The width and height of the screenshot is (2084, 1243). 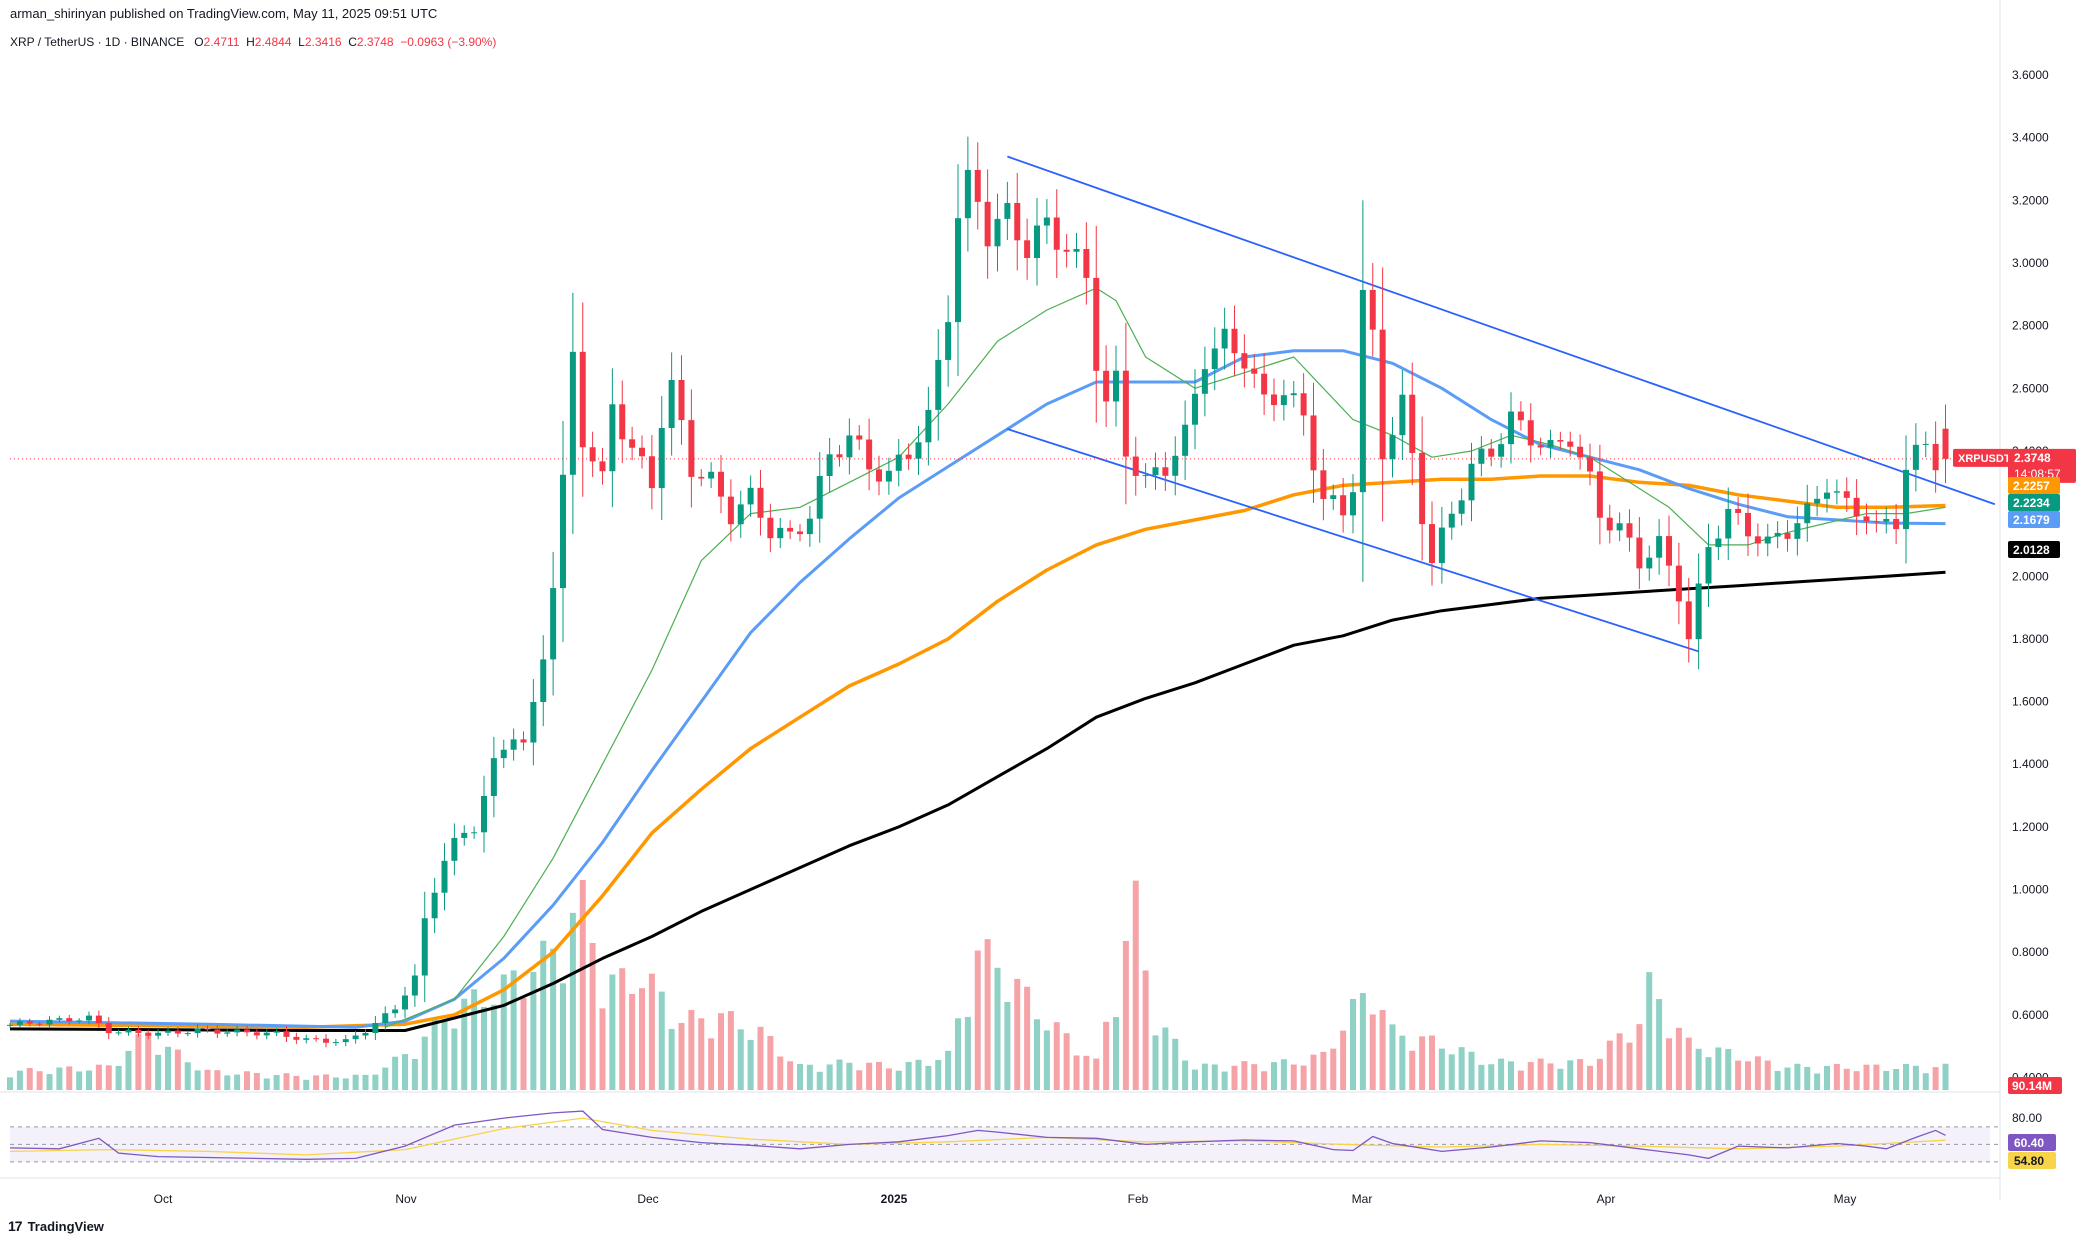 I want to click on rsi-value-tag, so click(x=2032, y=1142).